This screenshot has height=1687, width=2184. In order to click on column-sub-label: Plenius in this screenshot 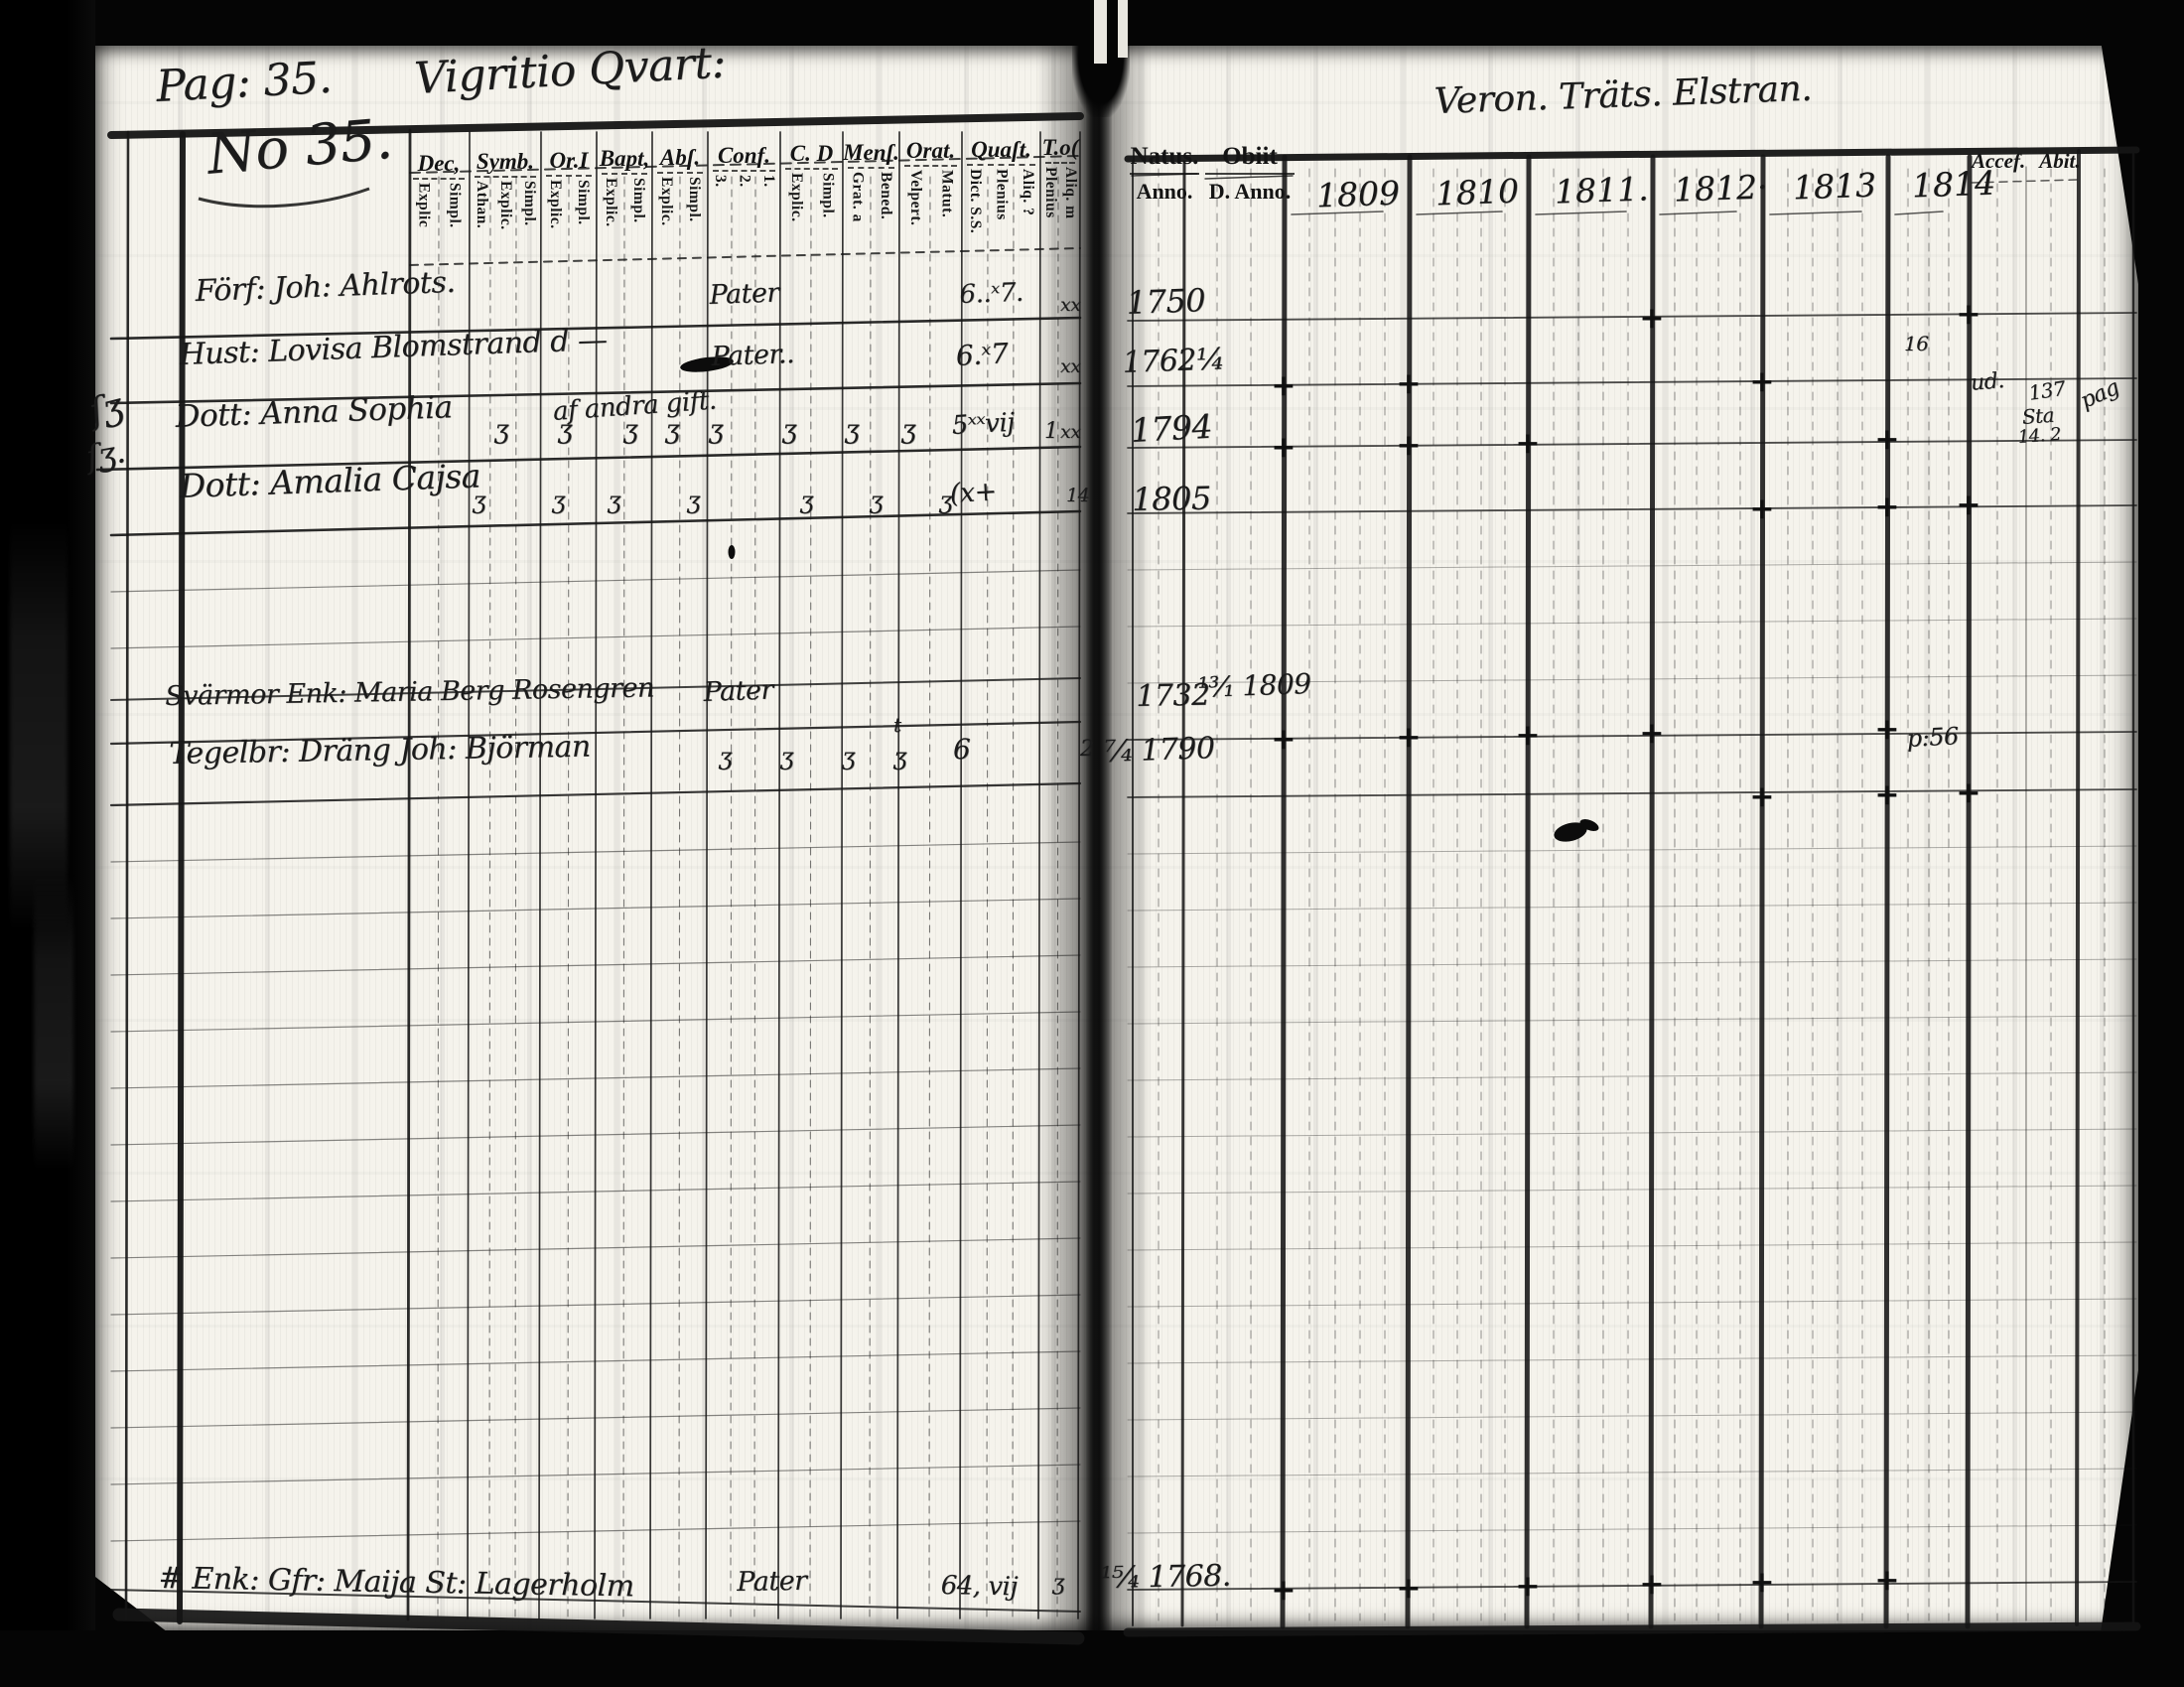, I will do `click(1002, 194)`.